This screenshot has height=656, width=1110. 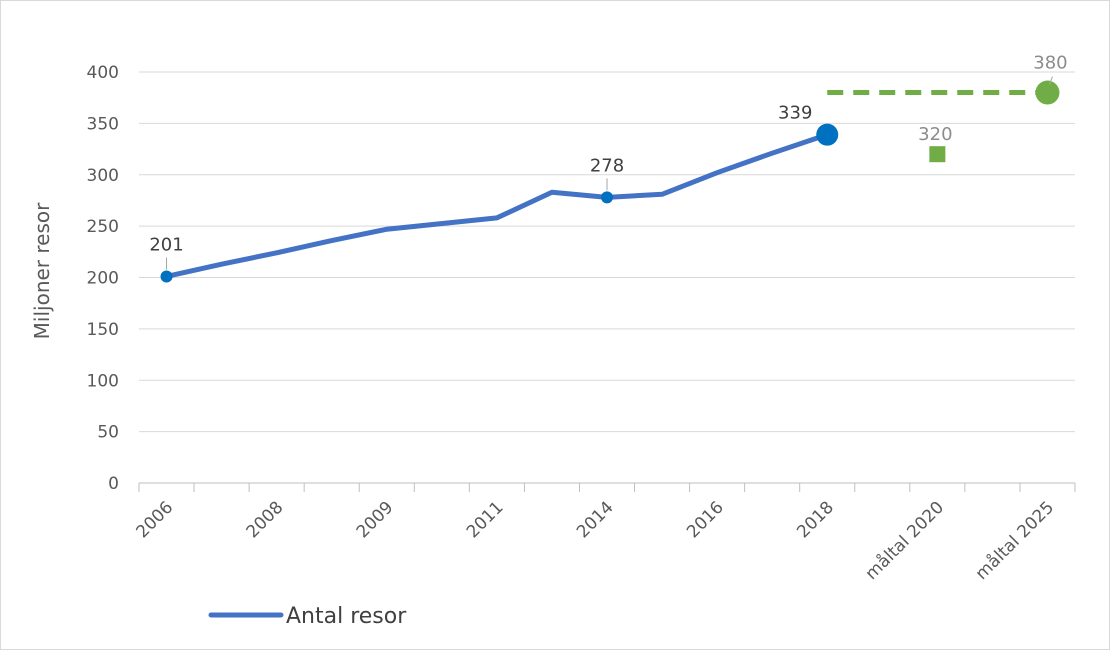 What do you see at coordinates (103, 227) in the screenshot?
I see `y-tick-label-250: 250` at bounding box center [103, 227].